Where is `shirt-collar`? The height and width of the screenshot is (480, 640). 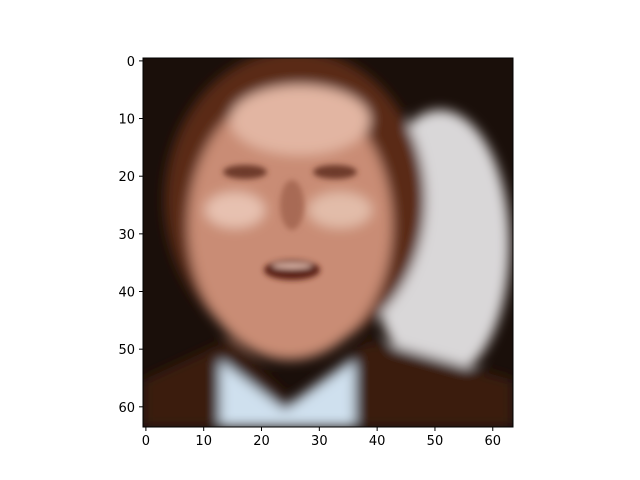 shirt-collar is located at coordinates (287, 393).